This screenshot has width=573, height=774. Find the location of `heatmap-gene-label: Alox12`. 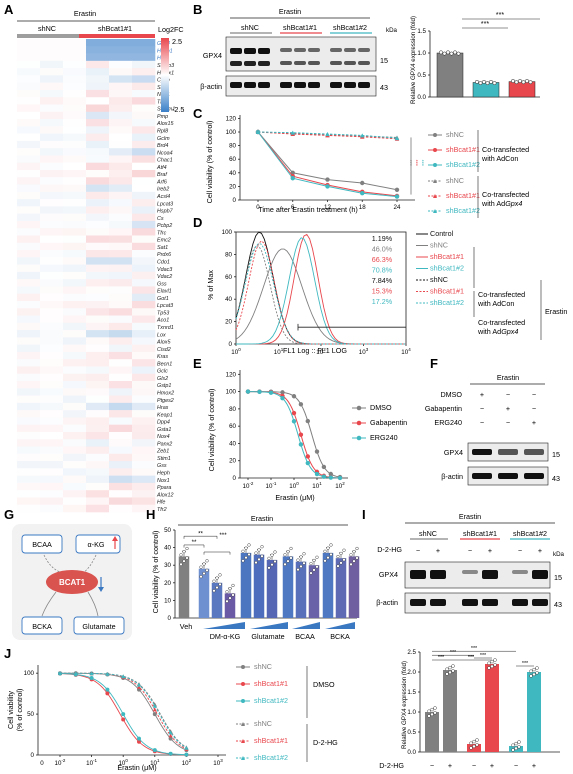

heatmap-gene-label: Alox12 is located at coordinates (164, 495).